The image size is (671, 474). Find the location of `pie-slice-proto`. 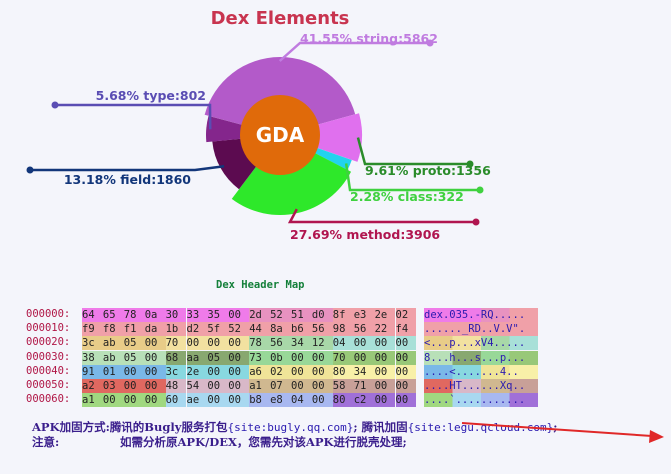

pie-slice-proto is located at coordinates (321, 137).